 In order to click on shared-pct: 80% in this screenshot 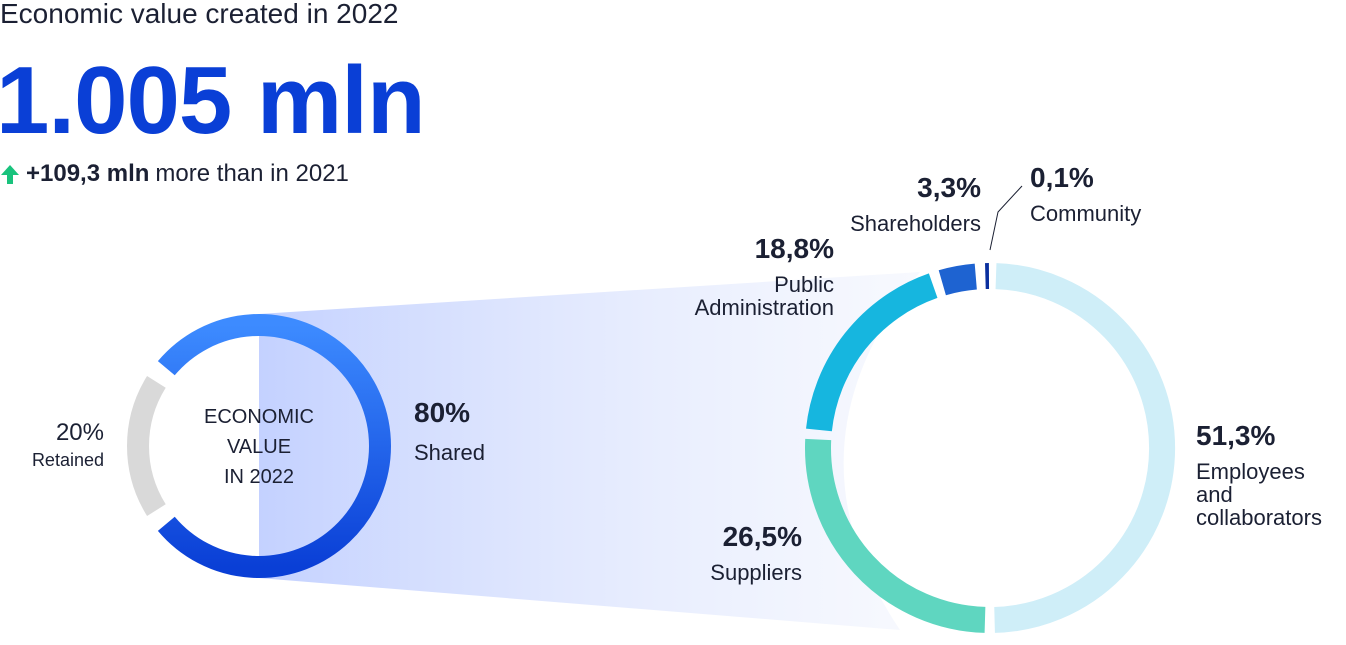, I will do `click(442, 412)`.